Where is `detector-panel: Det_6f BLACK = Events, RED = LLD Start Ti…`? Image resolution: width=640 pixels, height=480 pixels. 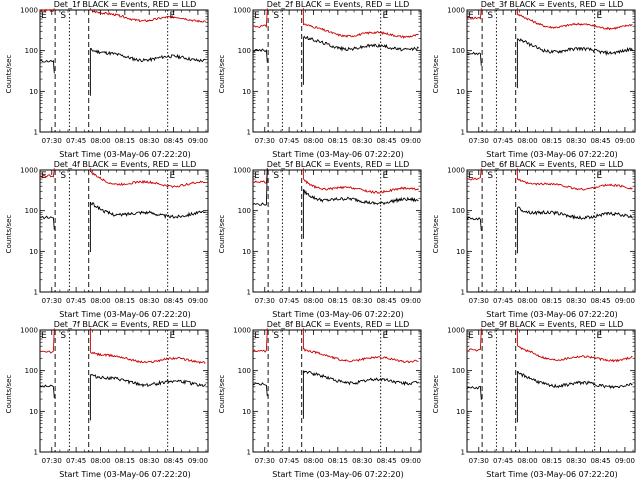 detector-panel: Det_6f BLACK = Events, RED = LLD Start Ti… is located at coordinates (533, 240).